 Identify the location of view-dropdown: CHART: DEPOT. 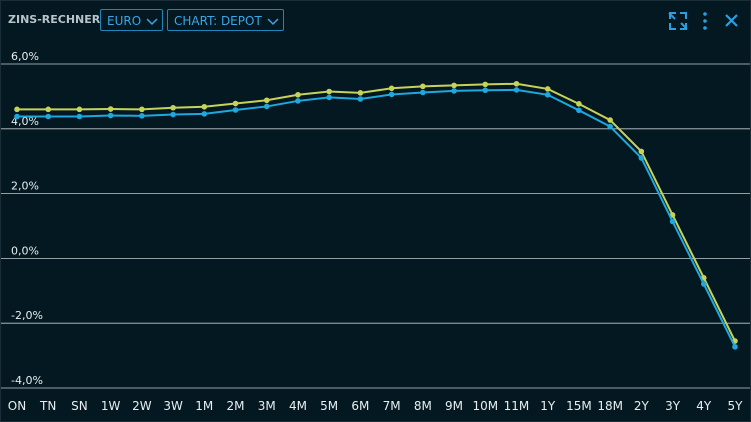
(225, 20).